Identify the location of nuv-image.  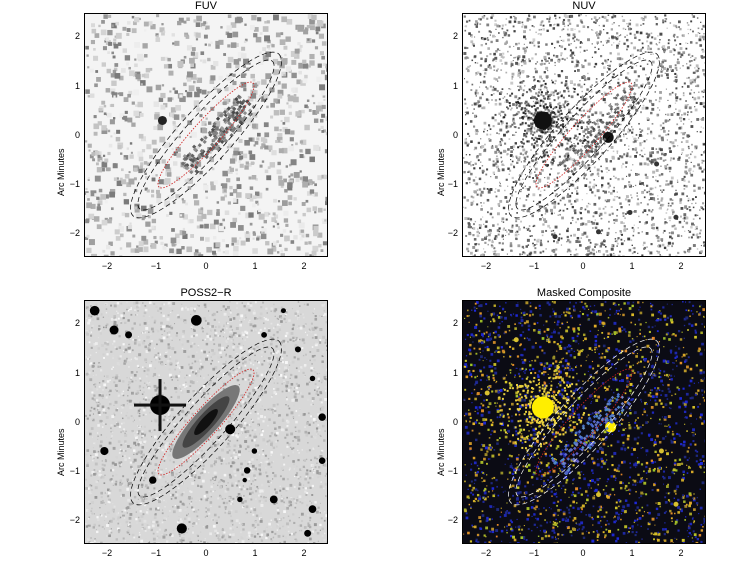
(584, 135).